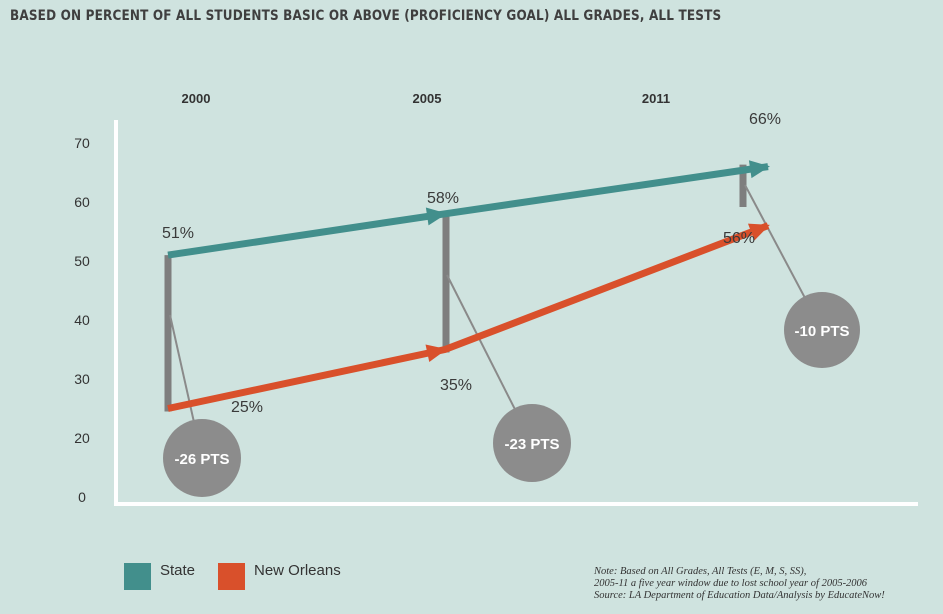 The width and height of the screenshot is (943, 614). I want to click on y-tick-label-4: 50, so click(82, 261).